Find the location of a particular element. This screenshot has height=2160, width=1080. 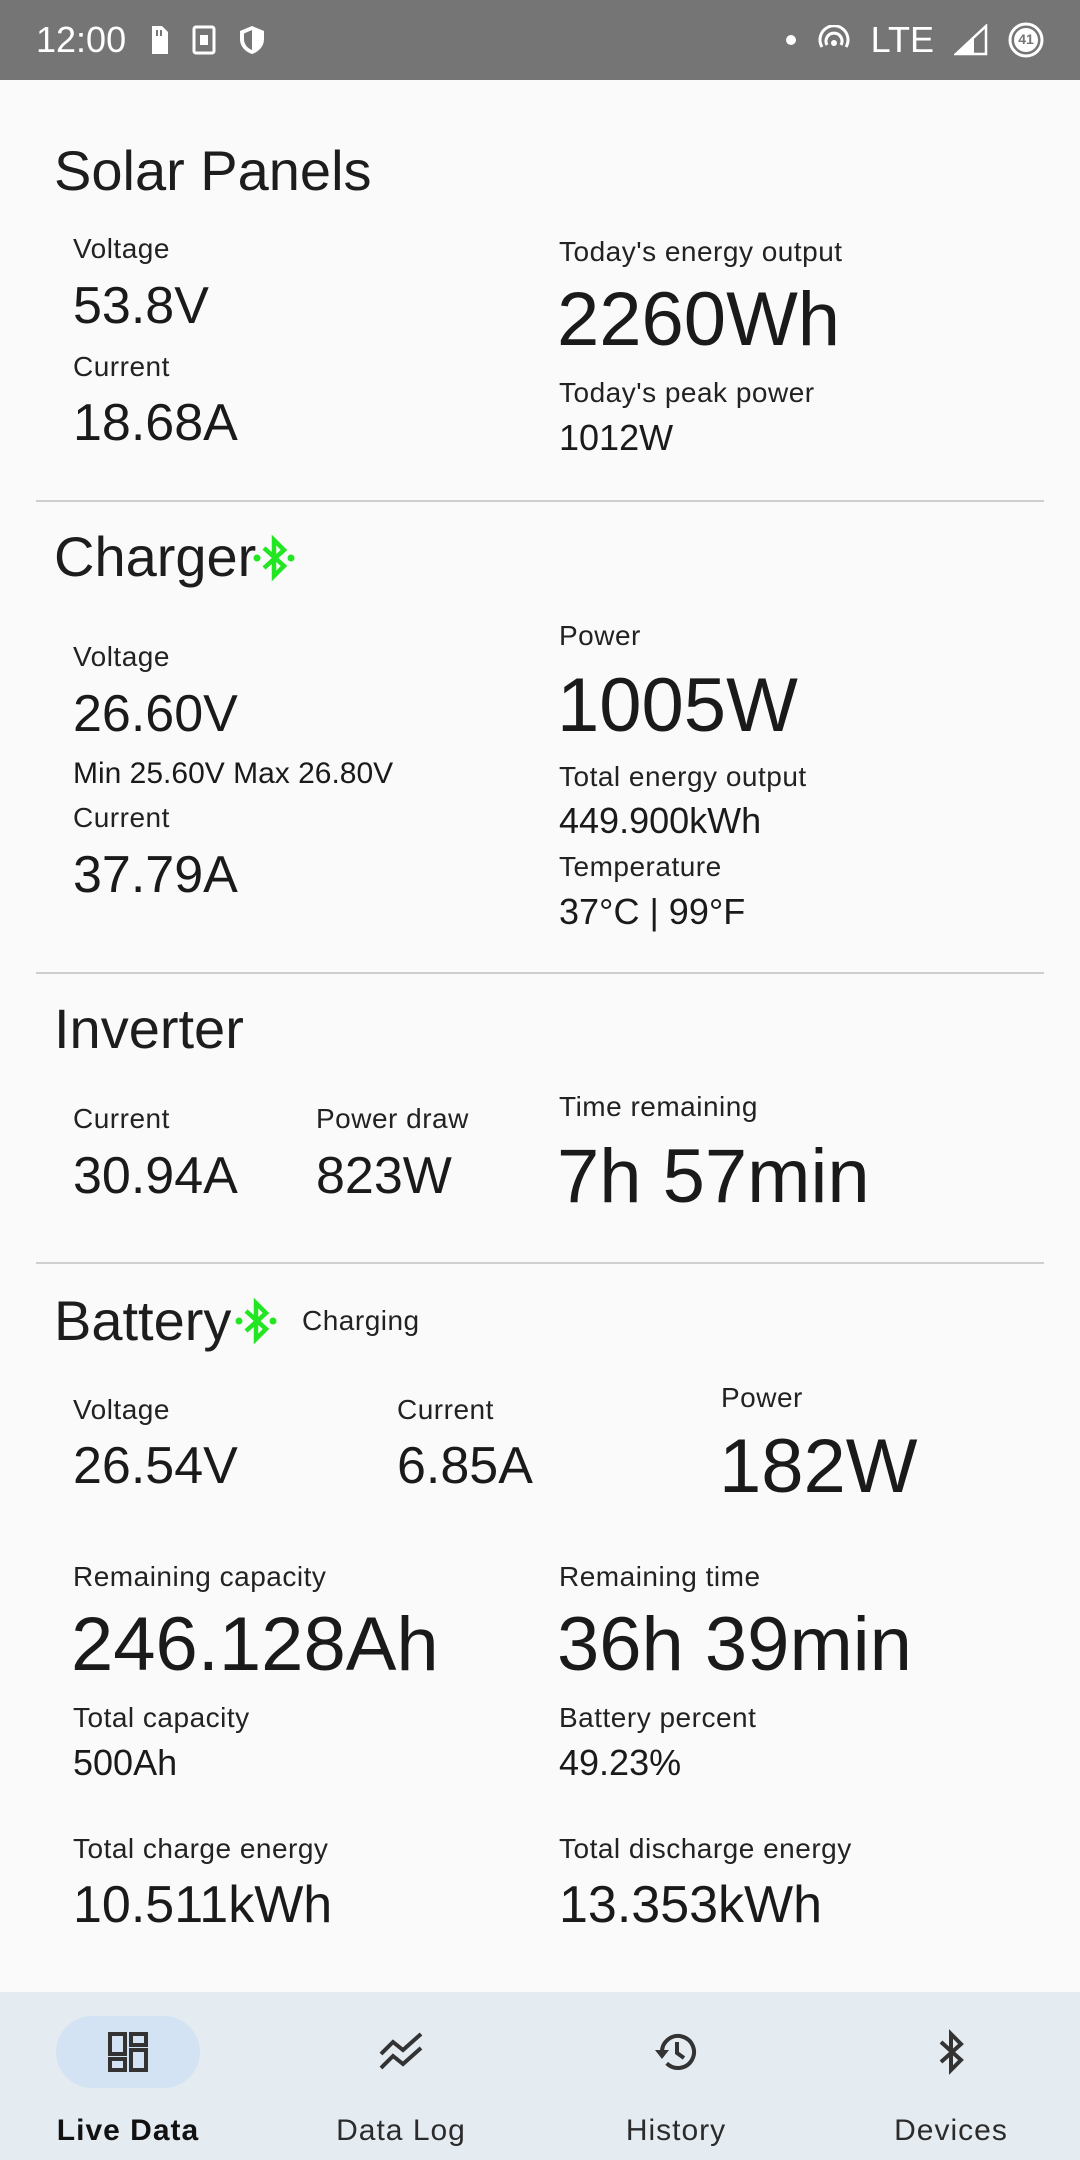

status-time: 12:00 is located at coordinates (81, 39).